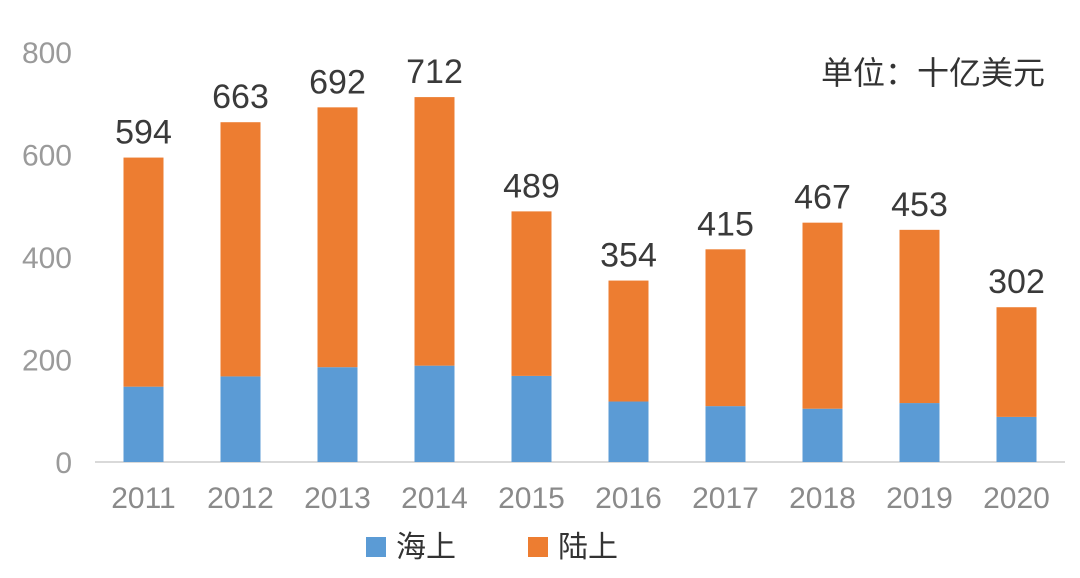 The height and width of the screenshot is (578, 1080). Describe the element at coordinates (588, 547) in the screenshot. I see `legend-label: 陆上` at that location.